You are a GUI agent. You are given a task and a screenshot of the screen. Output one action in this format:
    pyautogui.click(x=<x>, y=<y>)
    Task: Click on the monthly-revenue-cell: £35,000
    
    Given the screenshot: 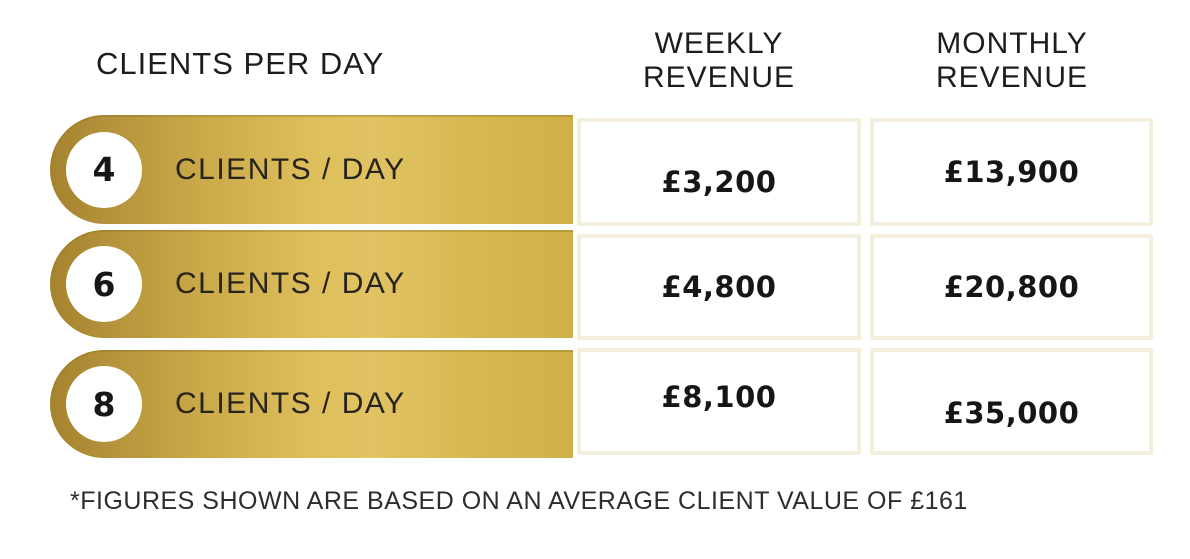 What is the action you would take?
    pyautogui.click(x=1011, y=401)
    